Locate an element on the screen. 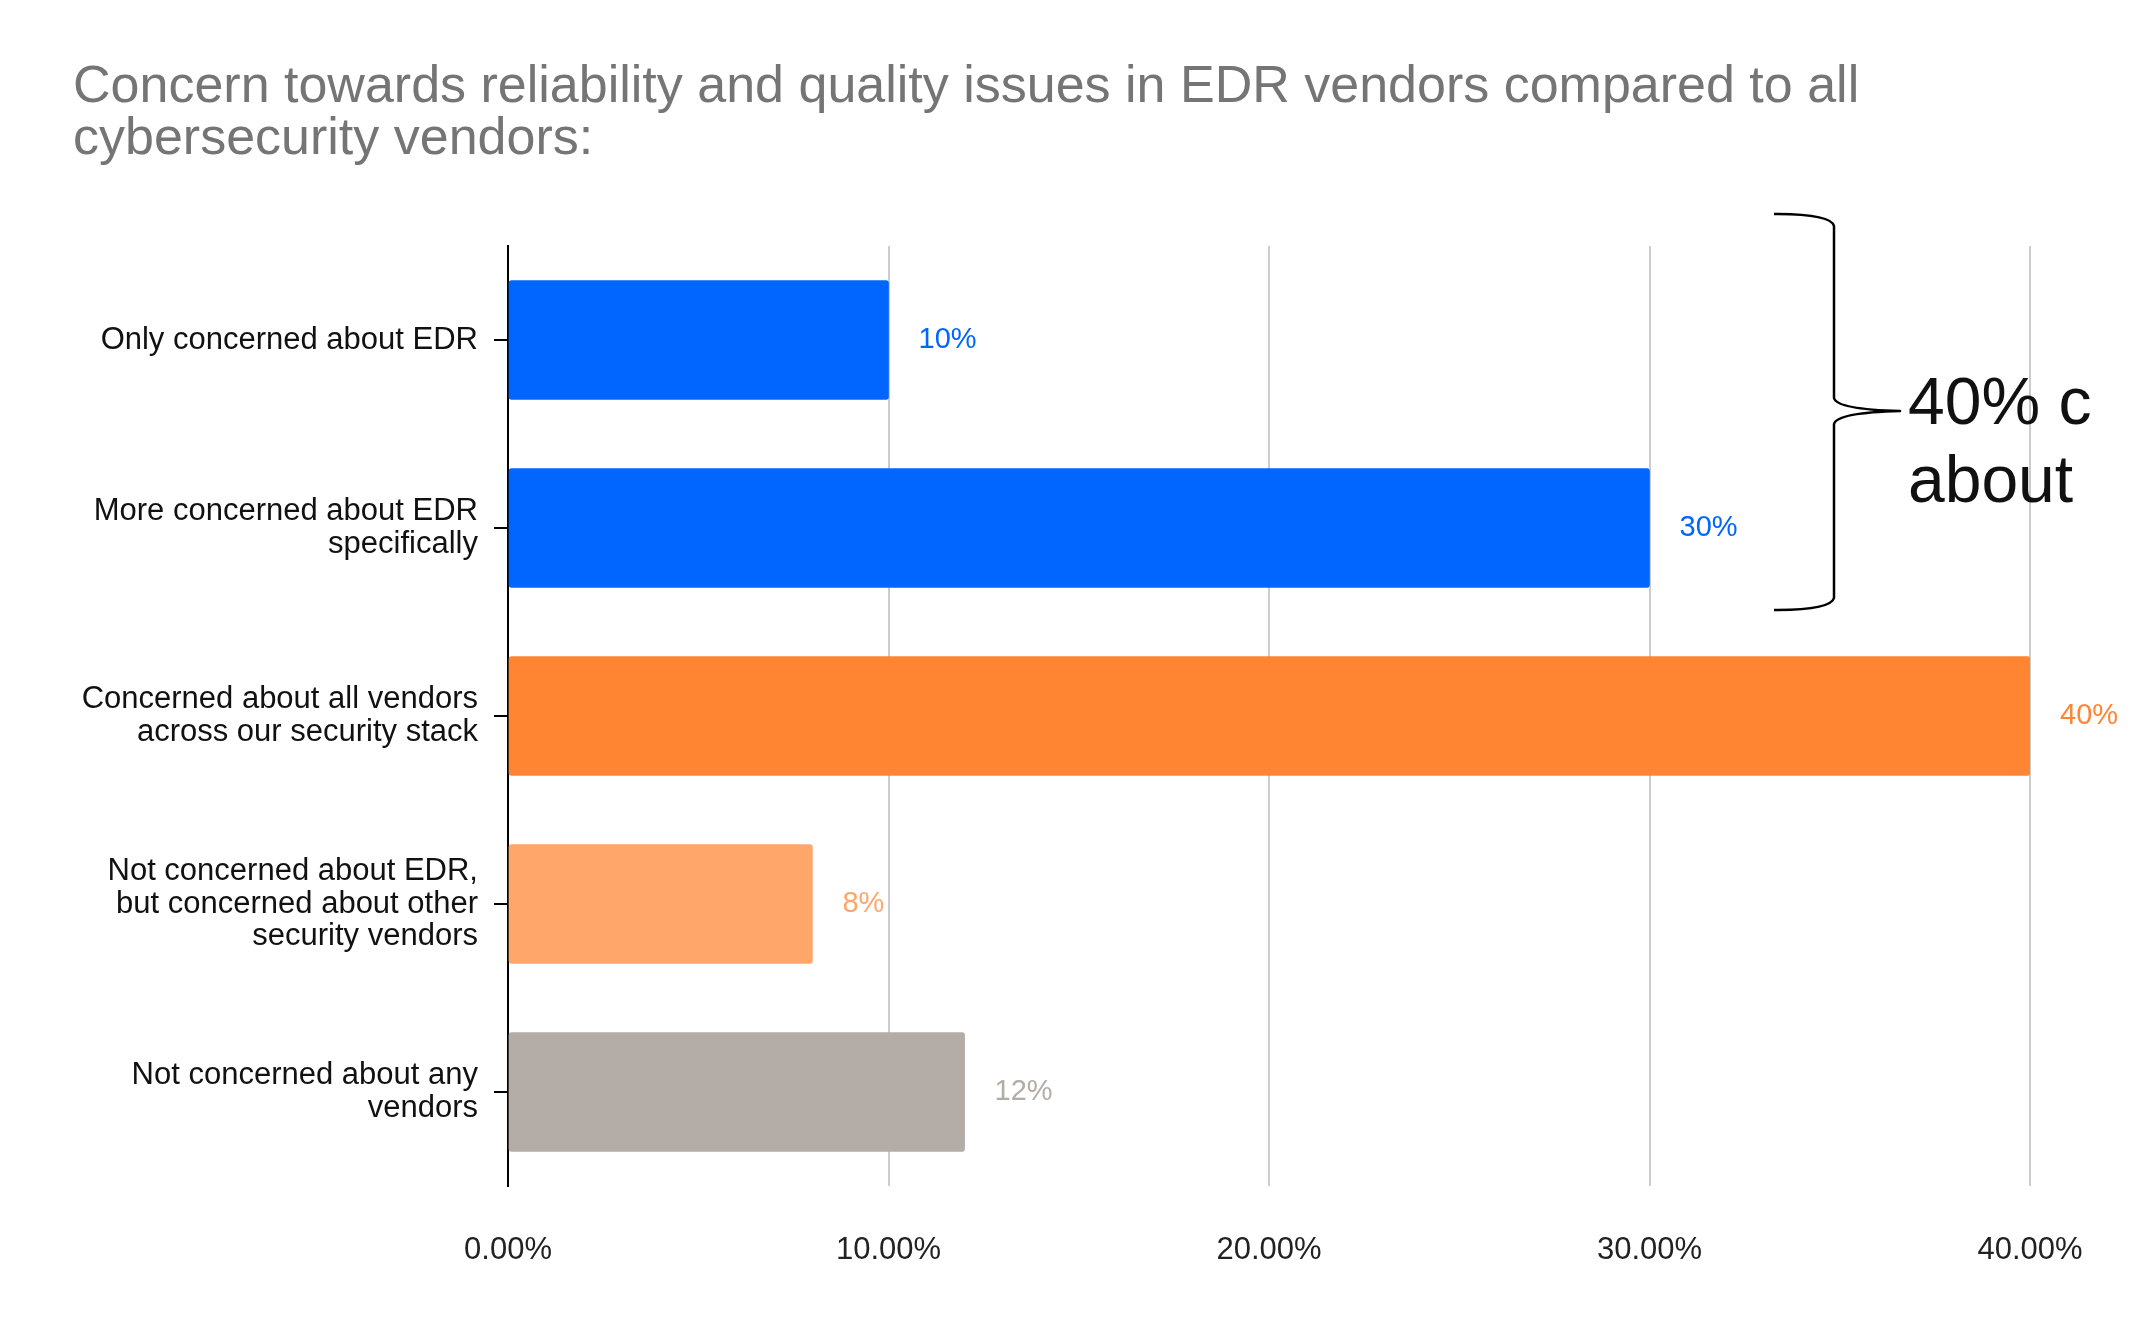 This screenshot has width=2152, height=1328. y-tick-label: Not concerned about any vendors is located at coordinates (305, 1090).